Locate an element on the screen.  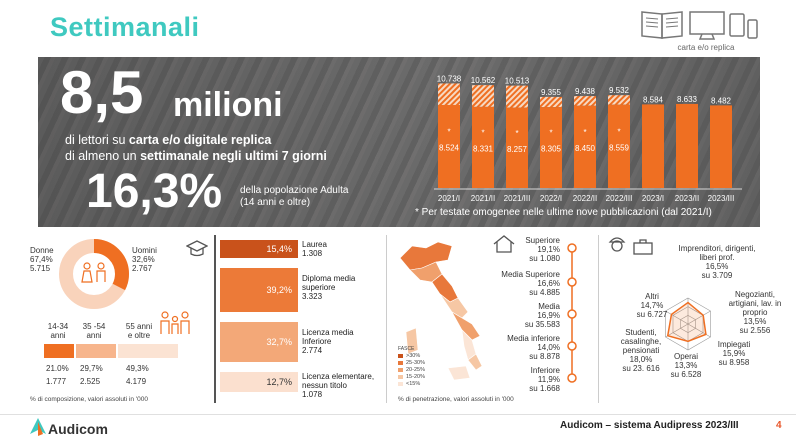
audicom-logo-icon is located at coordinates (38, 427).